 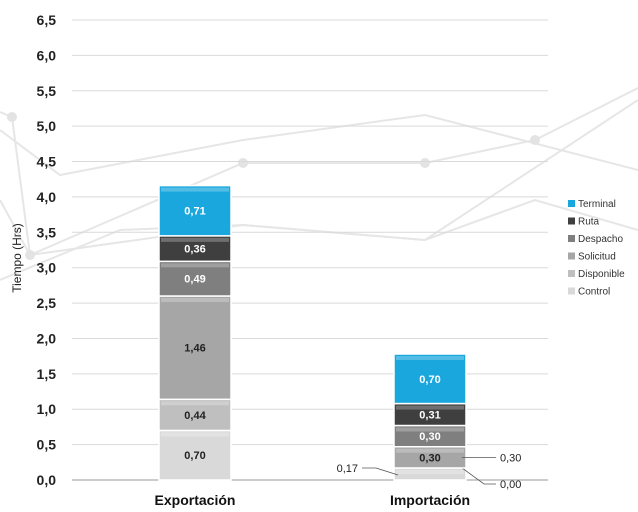 I want to click on y-tick-label: 6,0, so click(x=47, y=55).